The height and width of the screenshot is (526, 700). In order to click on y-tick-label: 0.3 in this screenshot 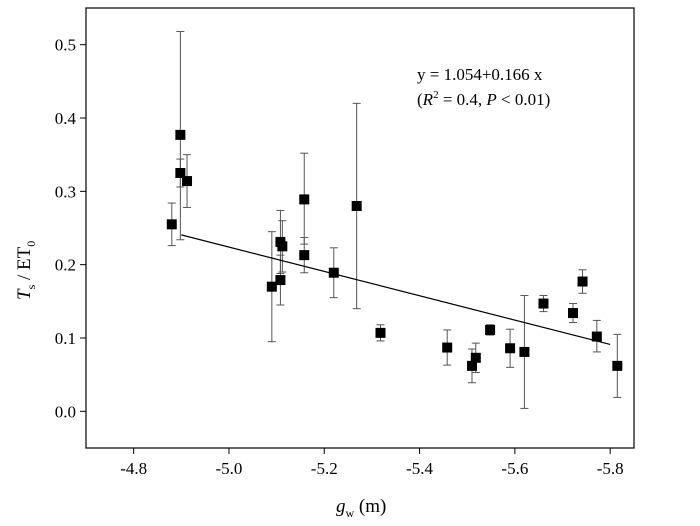, I will do `click(65, 191)`.